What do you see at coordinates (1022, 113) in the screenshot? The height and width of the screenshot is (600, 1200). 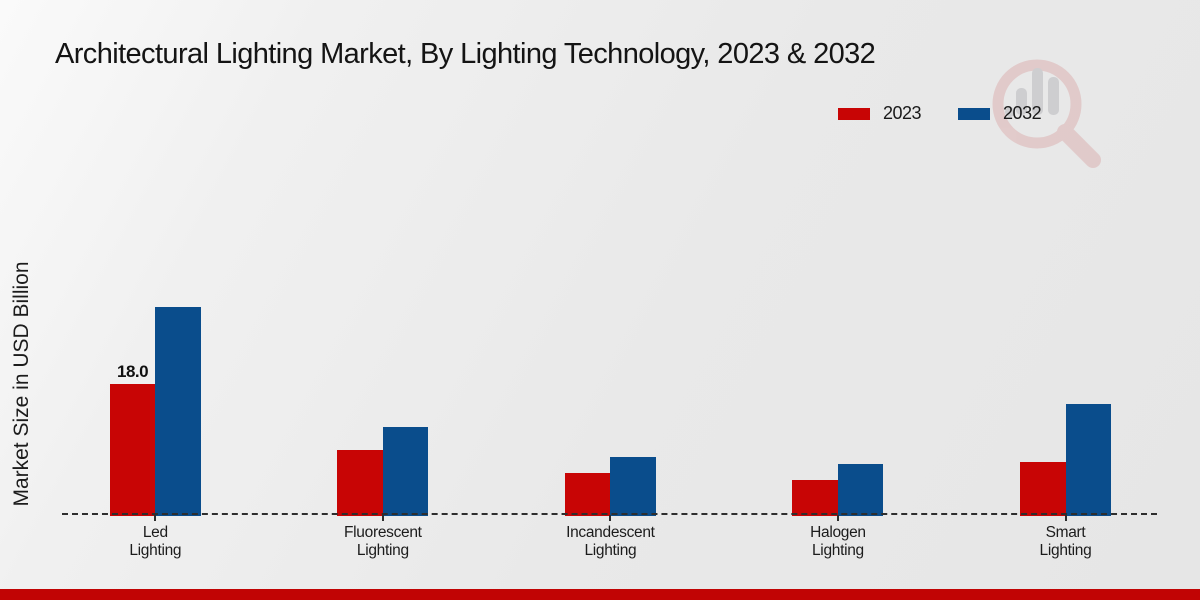 I see `legend-label-2032: 2032` at bounding box center [1022, 113].